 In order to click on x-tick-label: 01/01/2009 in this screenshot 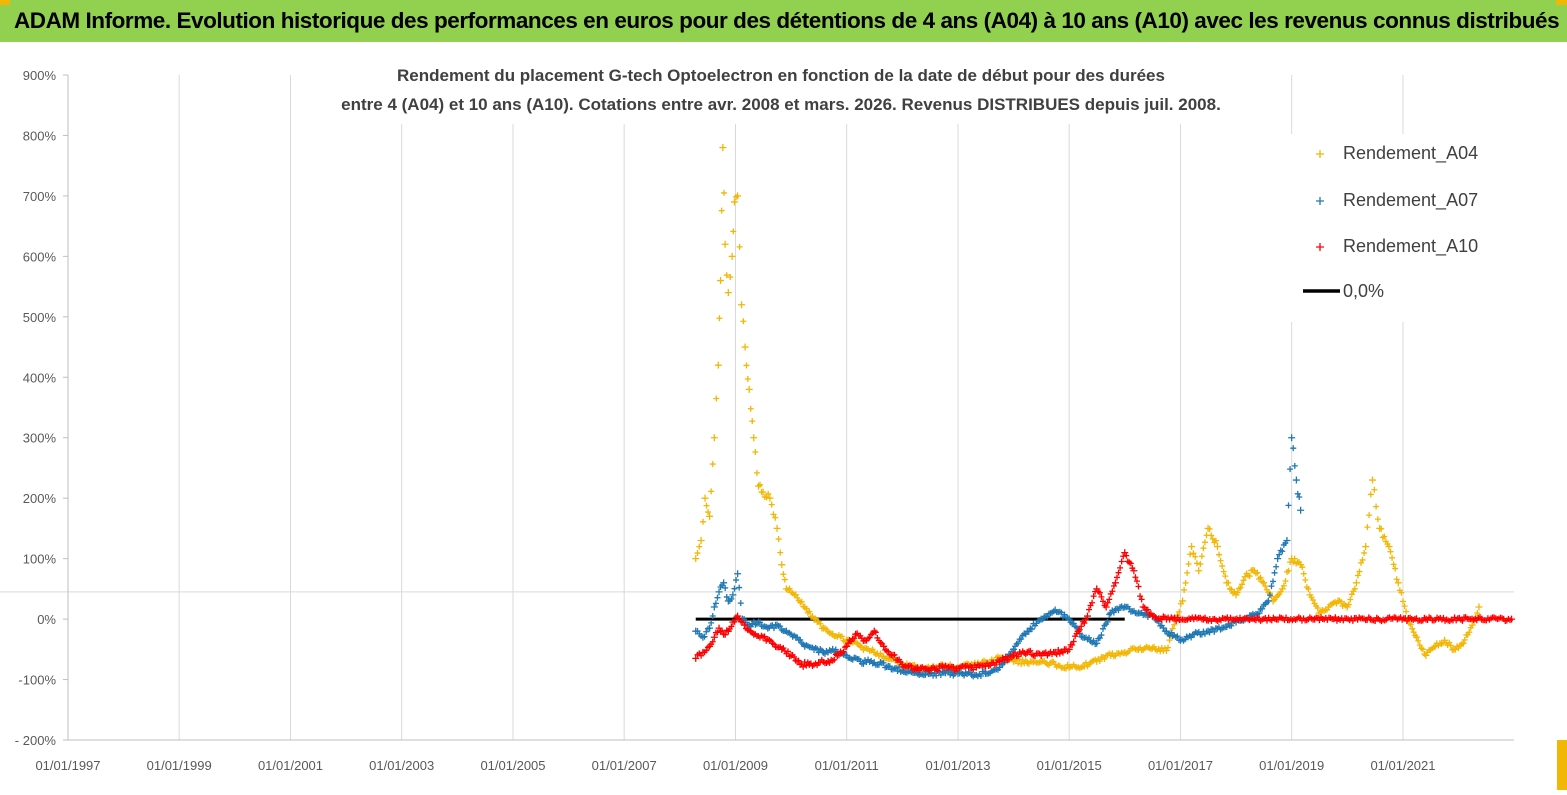, I will do `click(735, 765)`.